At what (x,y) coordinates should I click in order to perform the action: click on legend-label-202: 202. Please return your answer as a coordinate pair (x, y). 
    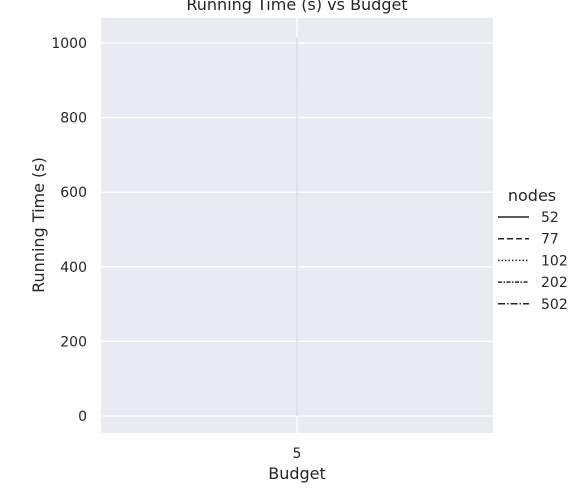
    Looking at the image, I should click on (554, 283).